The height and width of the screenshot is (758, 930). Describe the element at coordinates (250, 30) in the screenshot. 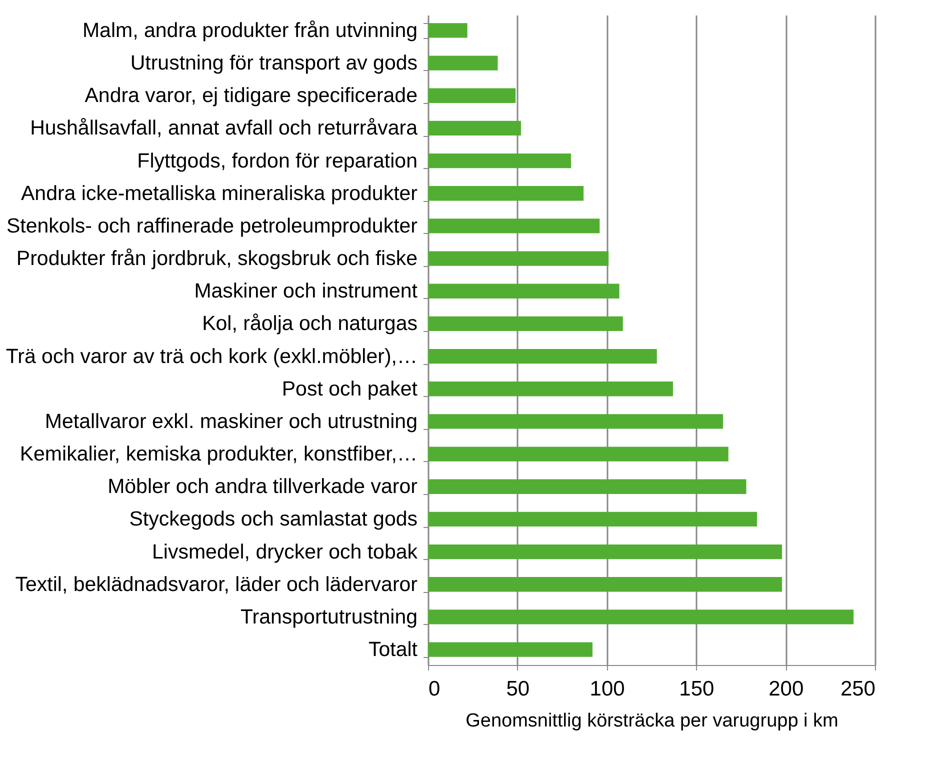

I see `y-tick-label: Malm, andra produkter från utvinning` at that location.